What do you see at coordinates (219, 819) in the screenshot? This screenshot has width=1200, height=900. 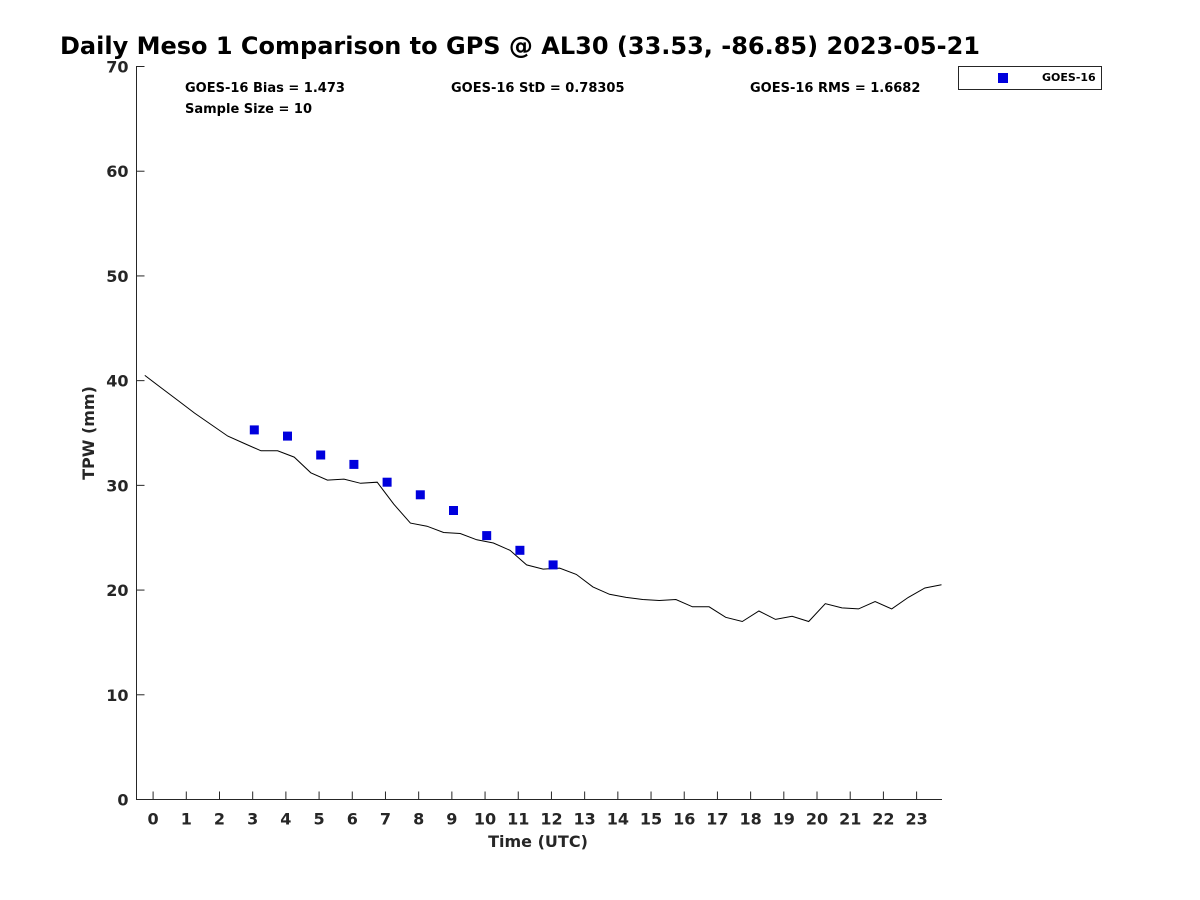 I see `x-tick-label: 2` at bounding box center [219, 819].